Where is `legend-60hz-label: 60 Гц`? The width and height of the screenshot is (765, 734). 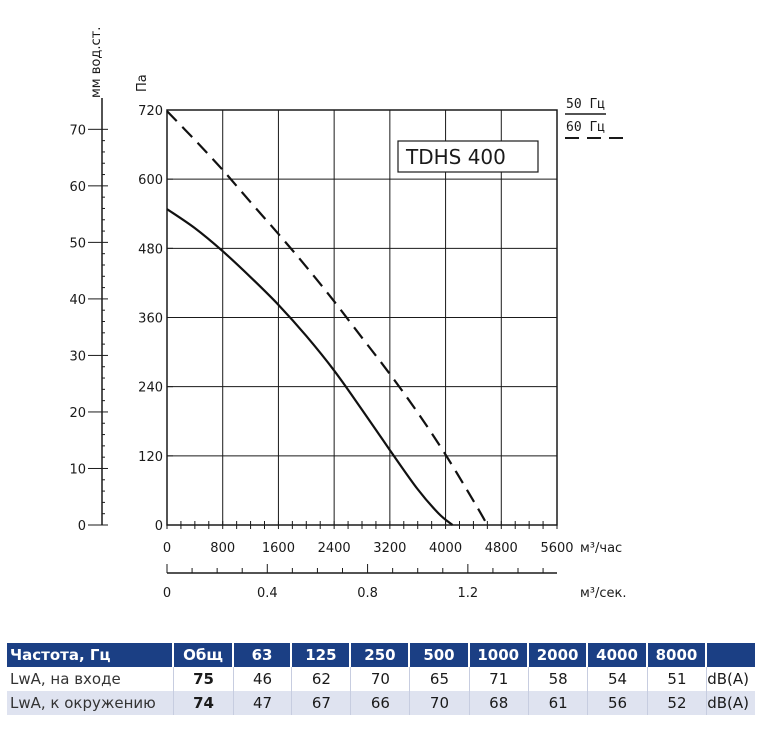 legend-60hz-label: 60 Гц is located at coordinates (585, 127).